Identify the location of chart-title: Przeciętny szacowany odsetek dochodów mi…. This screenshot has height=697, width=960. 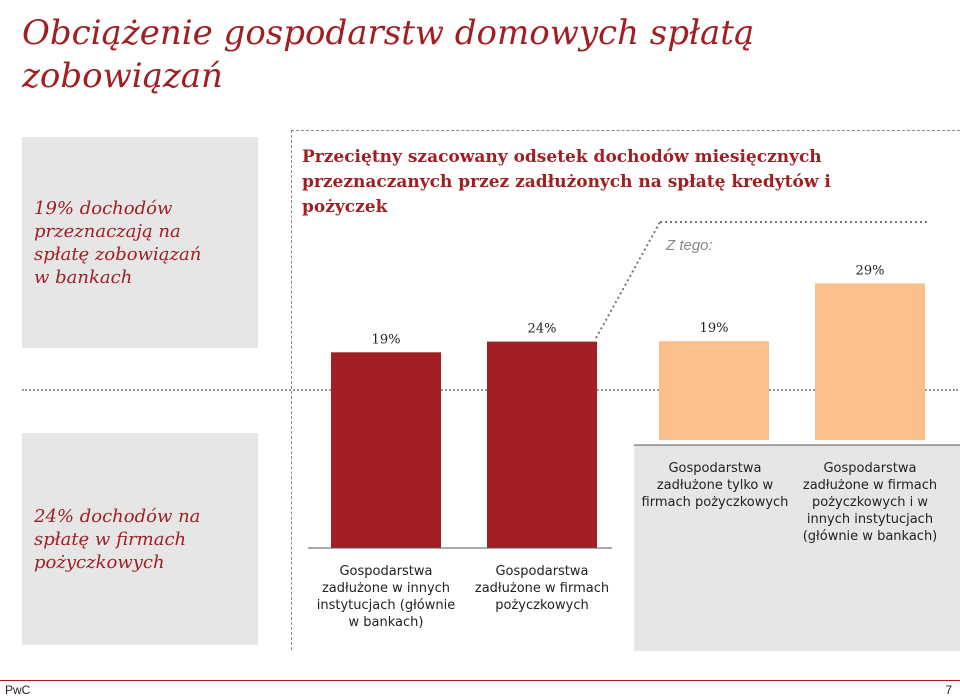
(566, 182).